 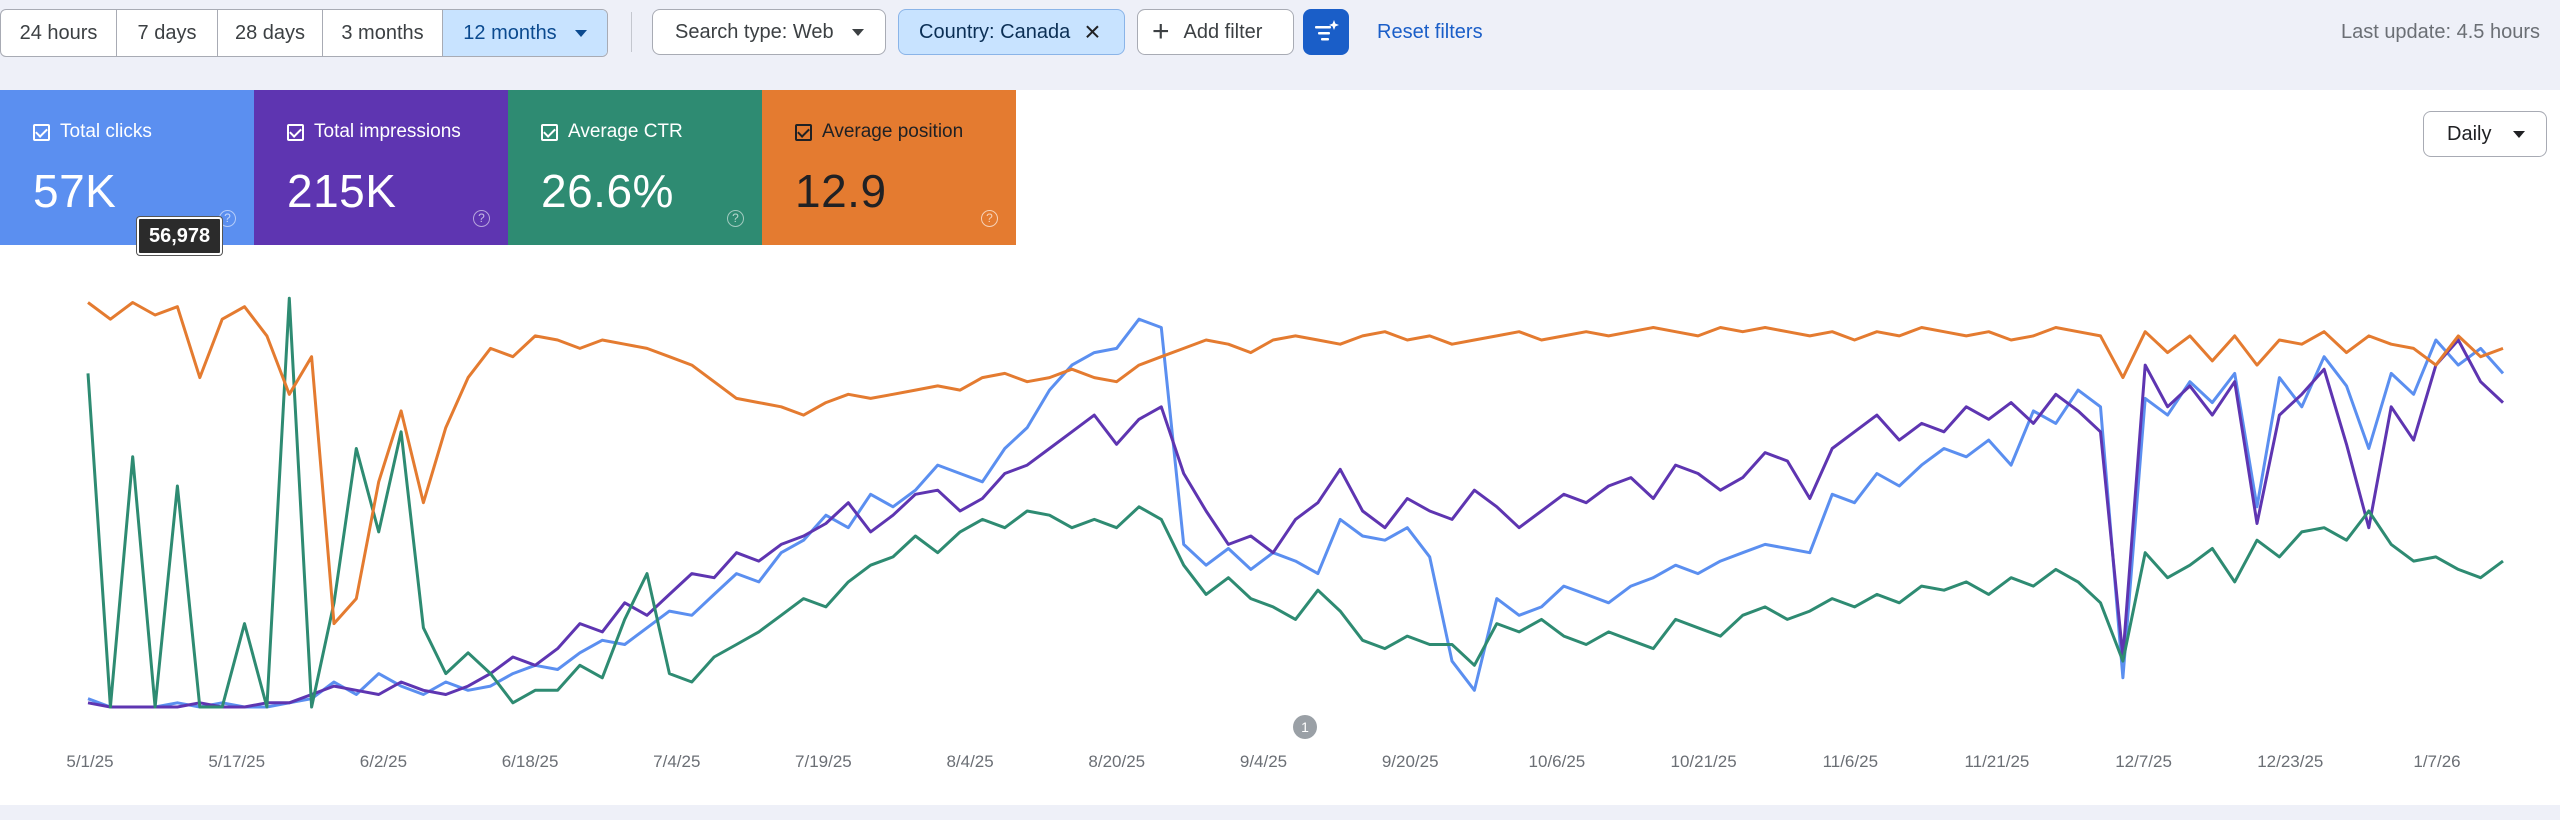 I want to click on reset-filters-label: Reset filters, so click(x=1430, y=32).